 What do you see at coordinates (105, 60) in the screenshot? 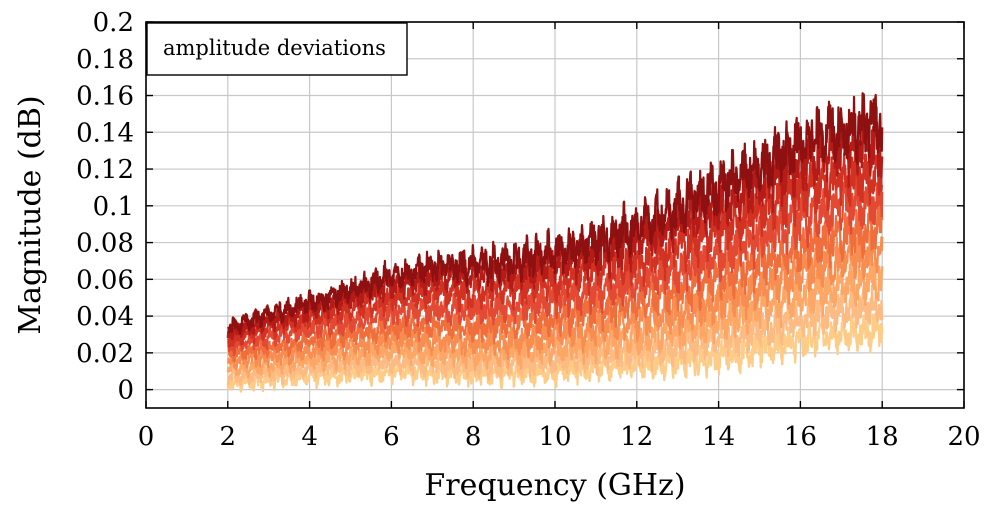
I see `y-tick-label: 0.18` at bounding box center [105, 60].